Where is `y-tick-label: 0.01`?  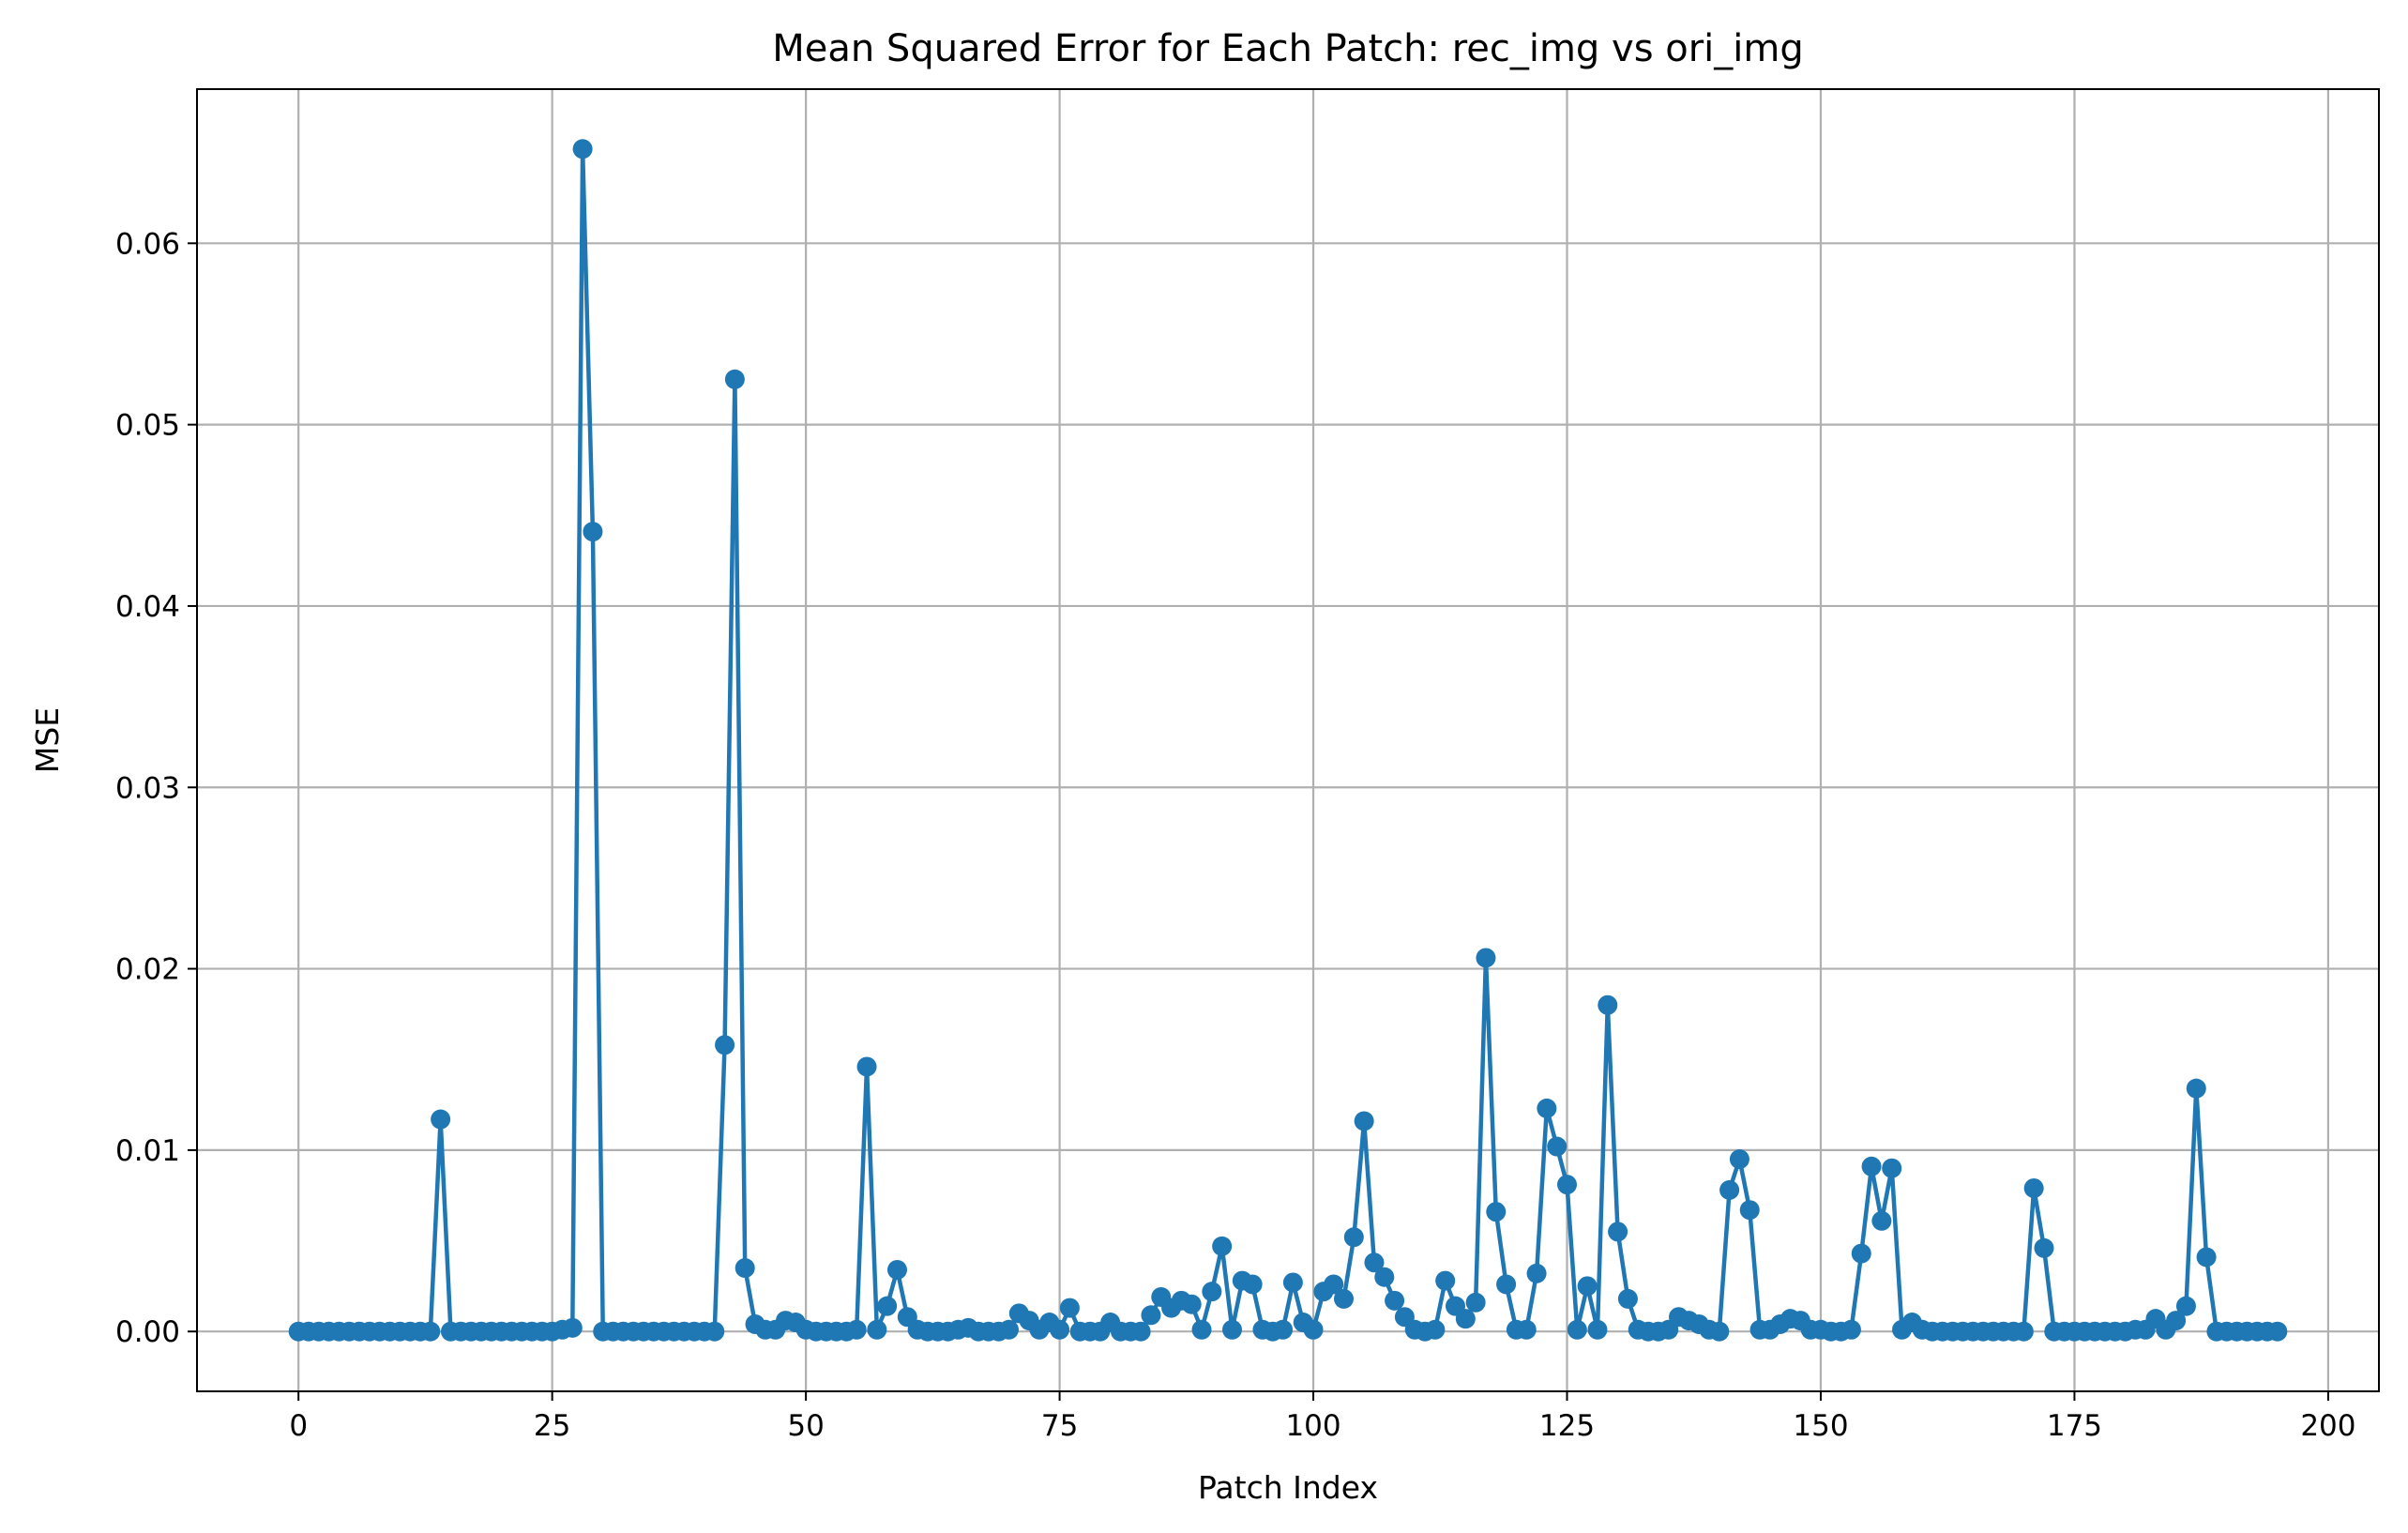
y-tick-label: 0.01 is located at coordinates (148, 1151).